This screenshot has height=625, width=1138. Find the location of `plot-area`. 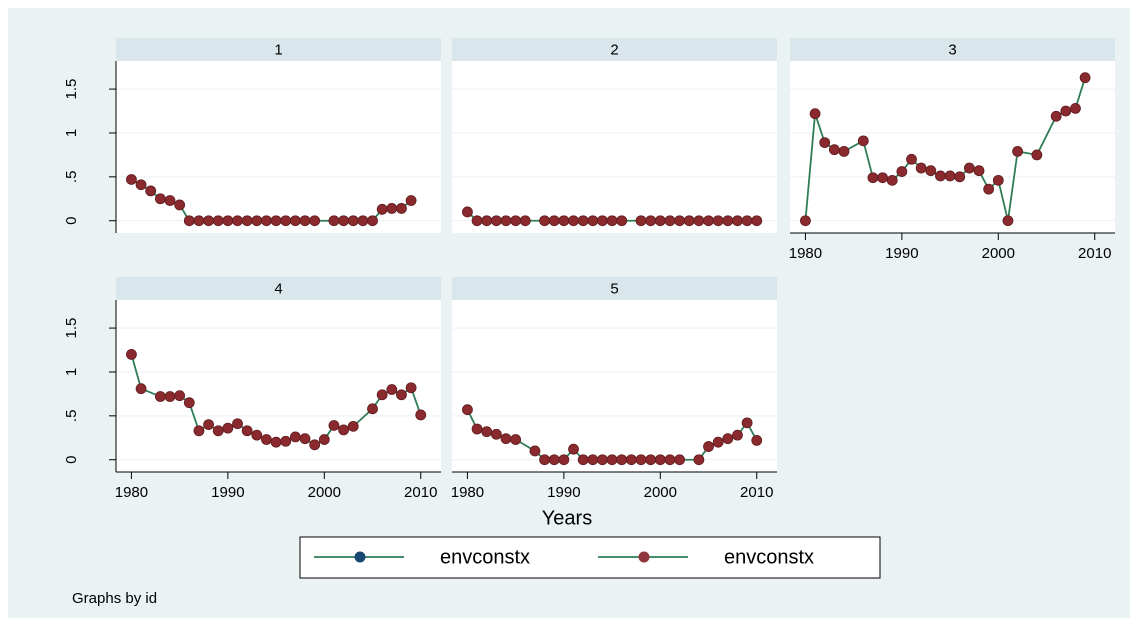

plot-area is located at coordinates (614, 147).